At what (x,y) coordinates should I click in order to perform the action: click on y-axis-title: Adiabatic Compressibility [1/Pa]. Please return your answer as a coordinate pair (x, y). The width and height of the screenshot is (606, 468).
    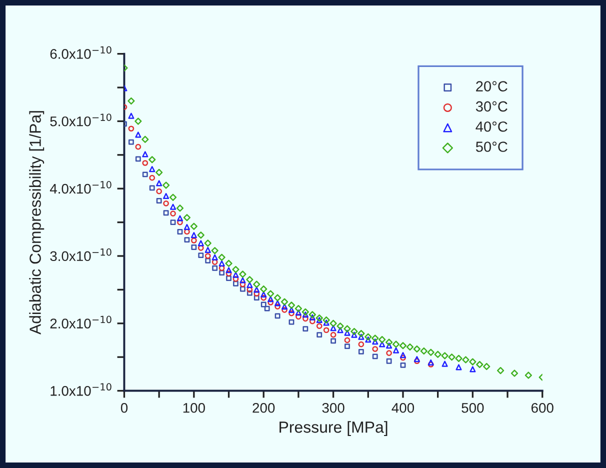
    Looking at the image, I should click on (36, 223).